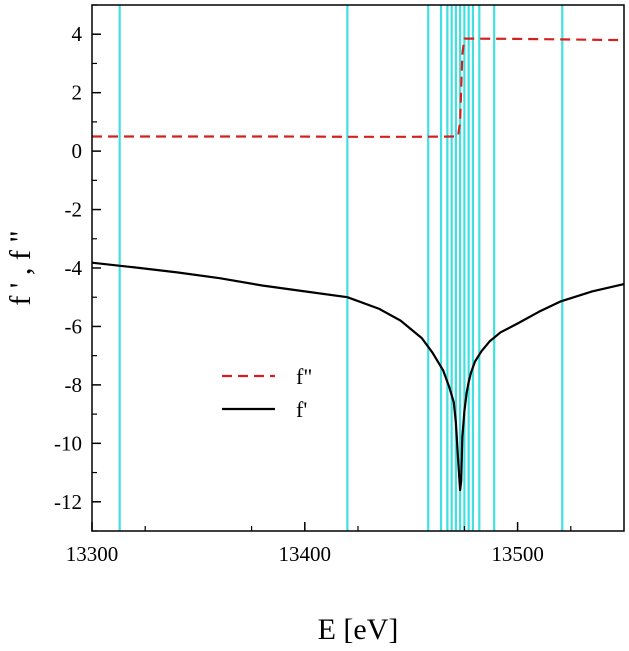 The image size is (629, 651). What do you see at coordinates (74, 210) in the screenshot?
I see `y-tick-label: -2` at bounding box center [74, 210].